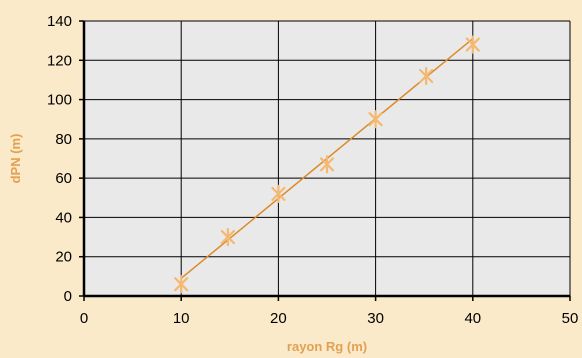 Image resolution: width=582 pixels, height=358 pixels. I want to click on y-axis-title: dPN (m), so click(15, 159).